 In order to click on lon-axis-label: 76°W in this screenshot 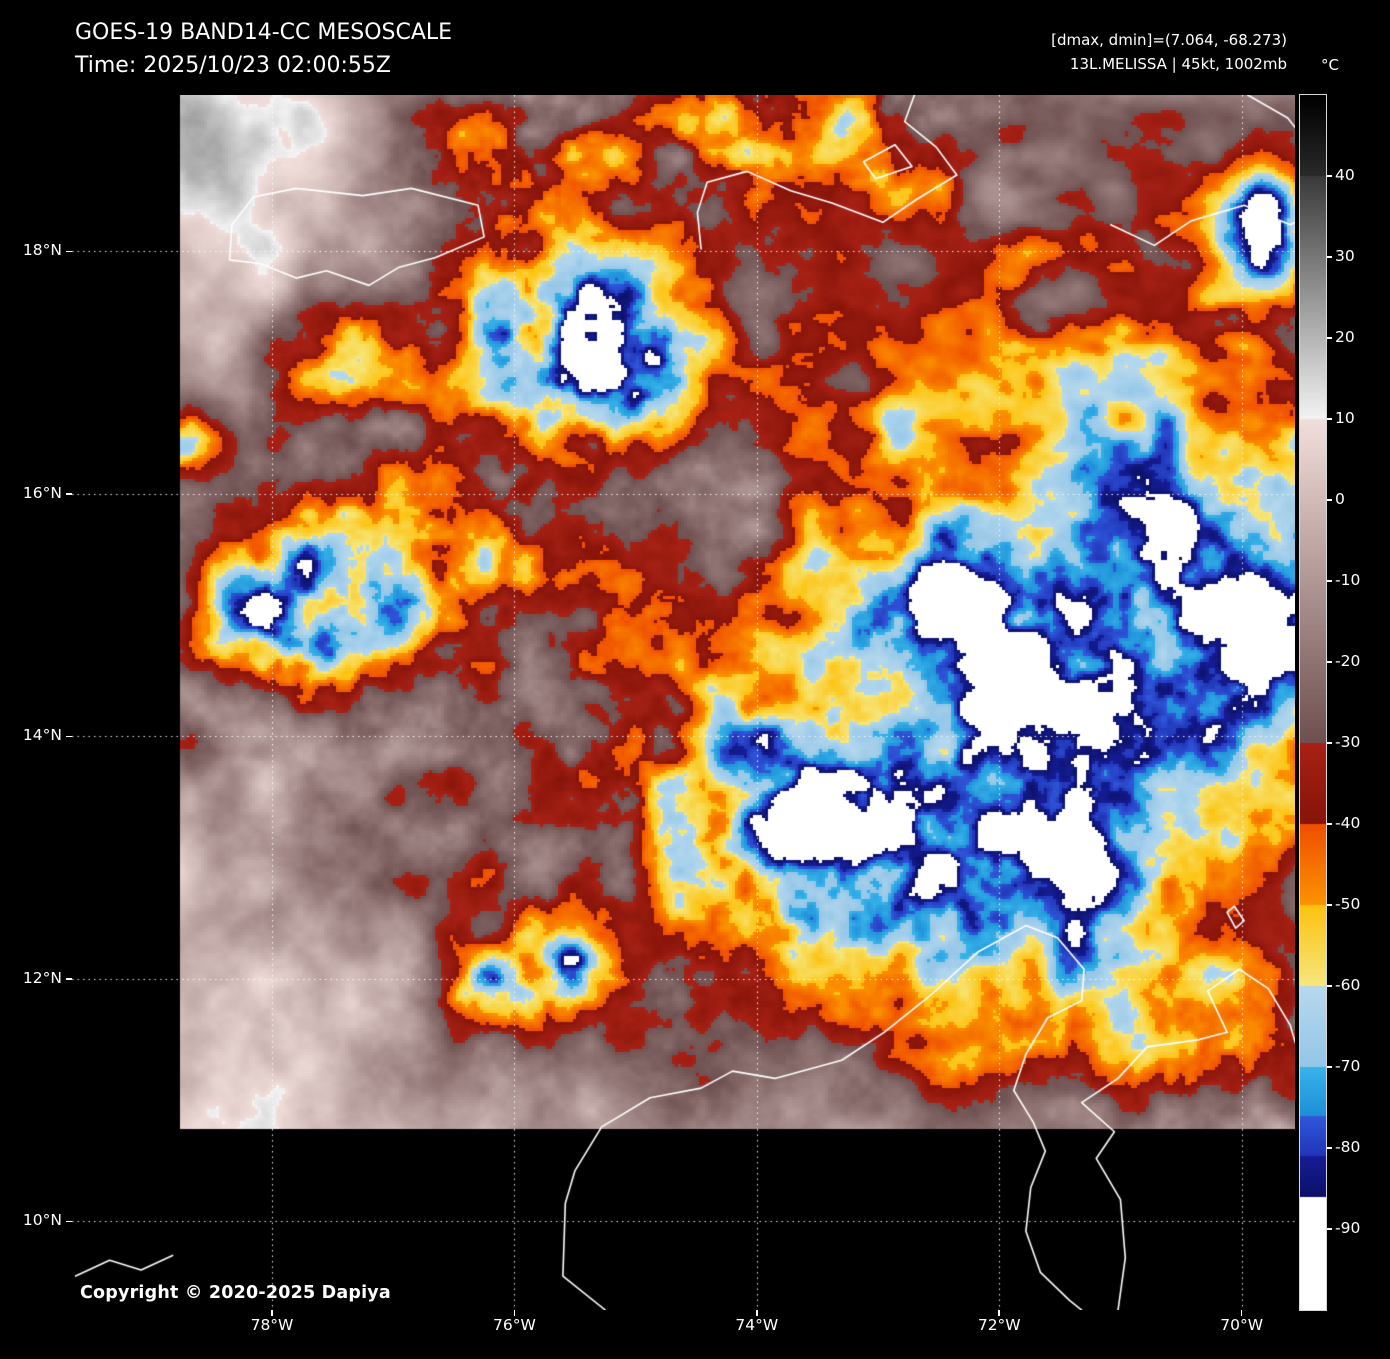, I will do `click(514, 1325)`.